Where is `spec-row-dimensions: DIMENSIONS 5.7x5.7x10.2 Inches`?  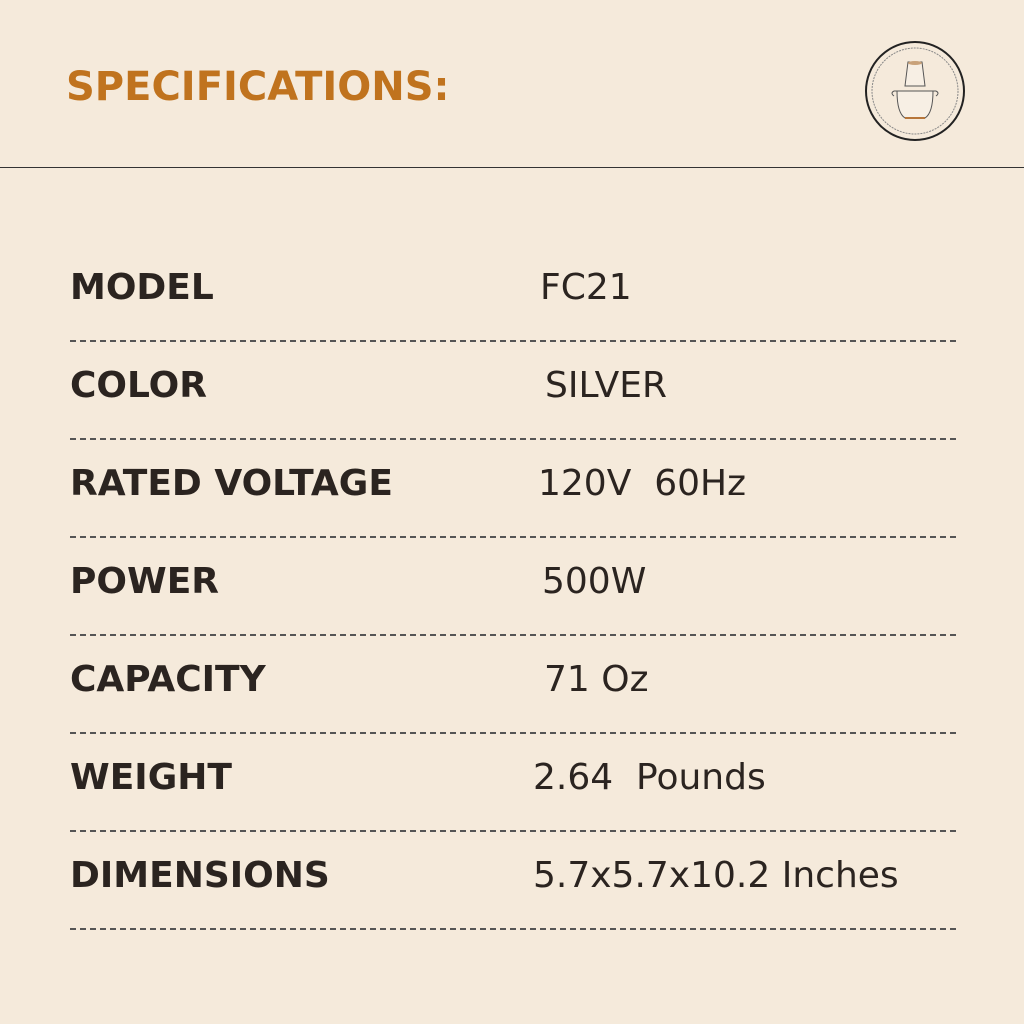
spec-row-dimensions: DIMENSIONS 5.7x5.7x10.2 Inches is located at coordinates (513, 881).